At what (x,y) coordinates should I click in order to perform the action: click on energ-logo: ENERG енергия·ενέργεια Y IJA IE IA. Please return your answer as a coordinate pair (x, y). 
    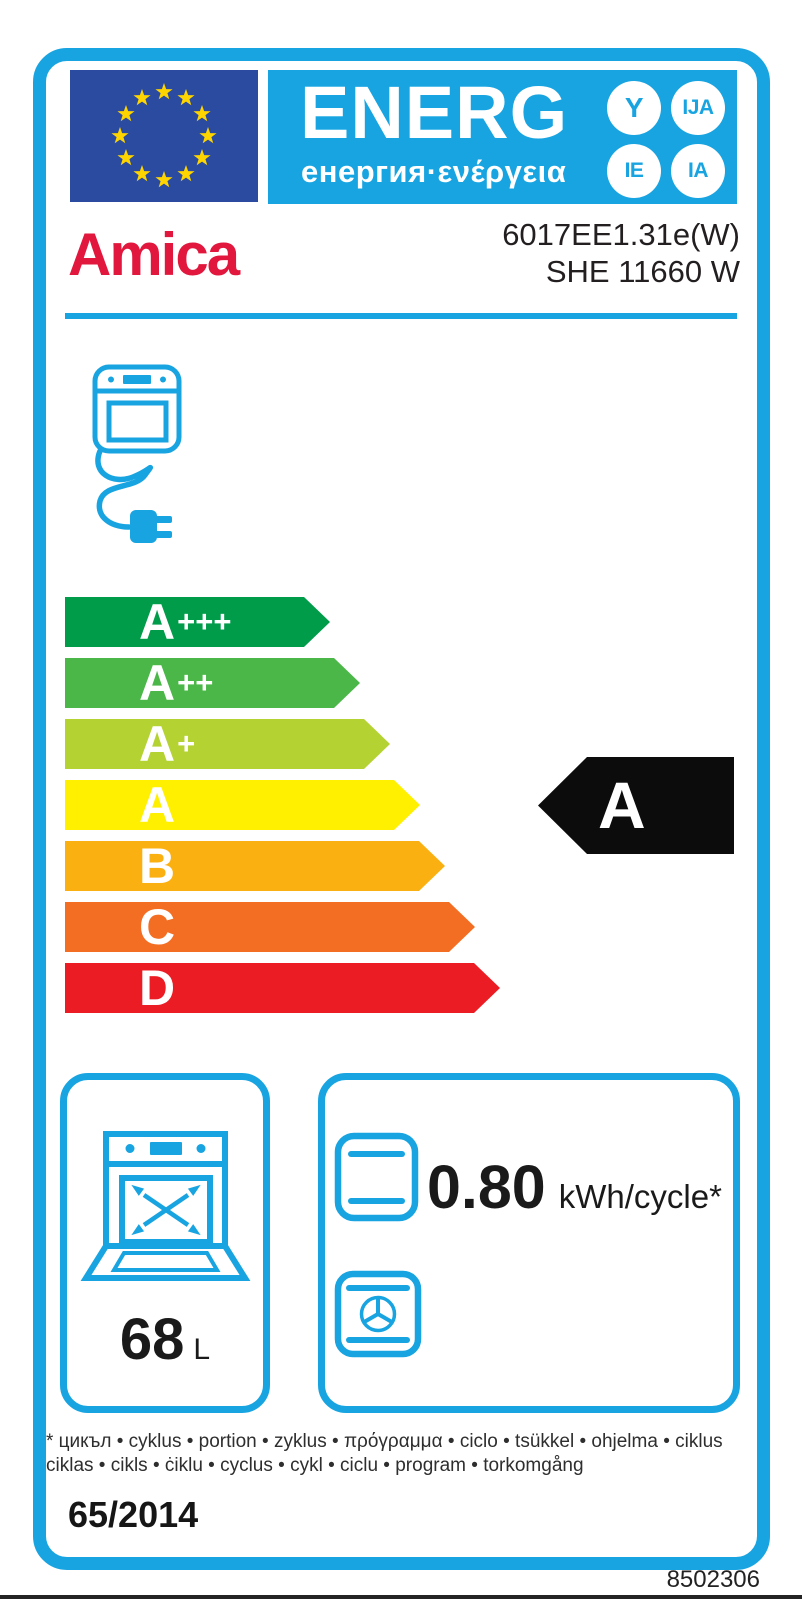
    Looking at the image, I should click on (502, 137).